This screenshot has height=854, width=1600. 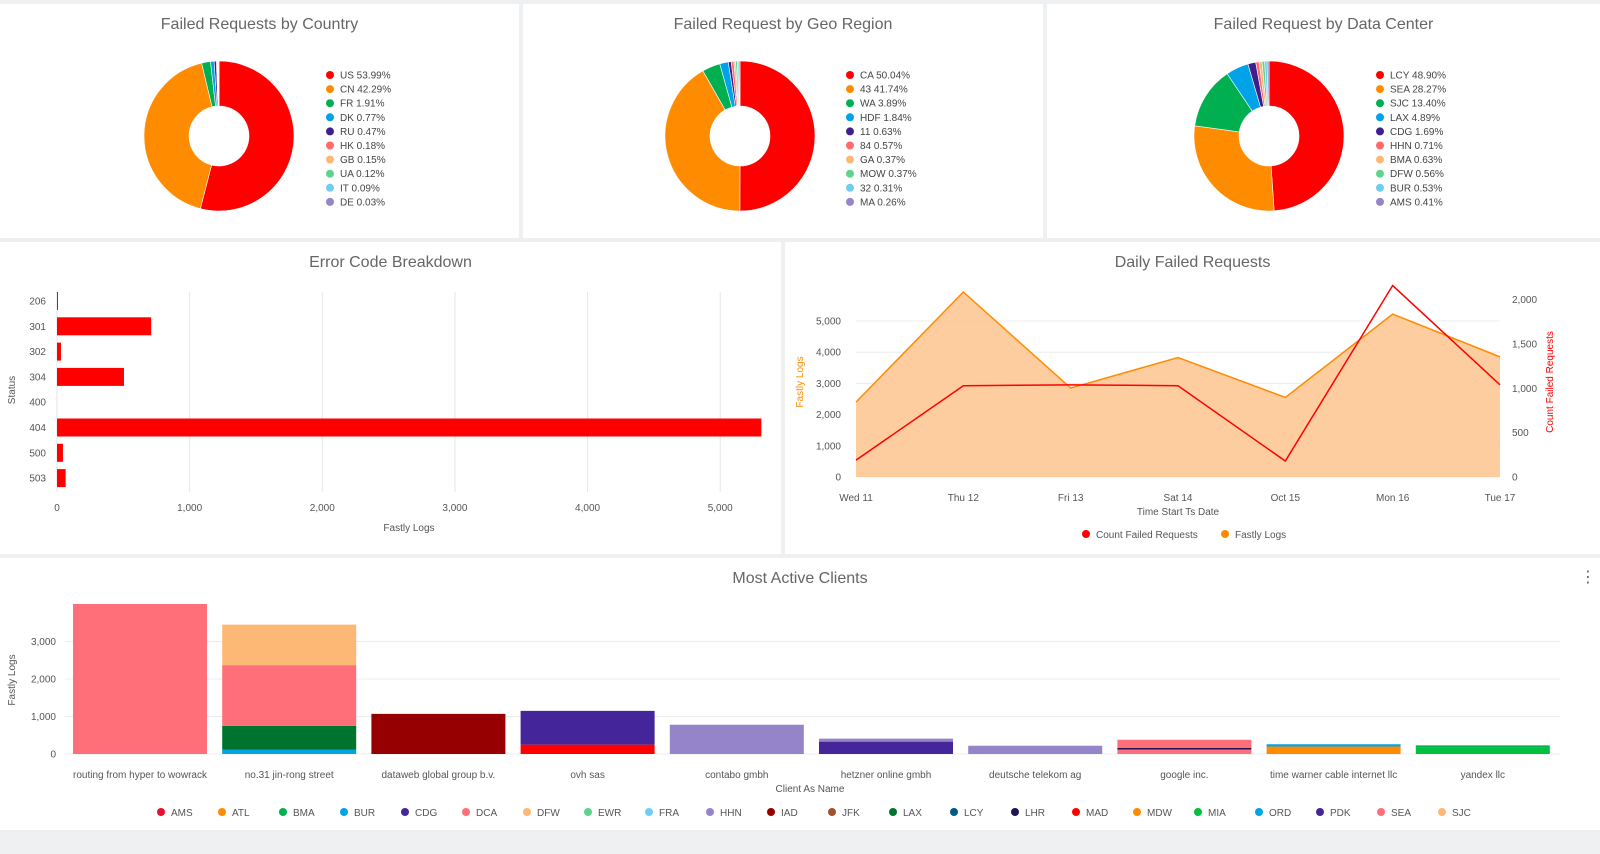 What do you see at coordinates (1178, 498) in the screenshot?
I see `x-tick-label: Sat 14` at bounding box center [1178, 498].